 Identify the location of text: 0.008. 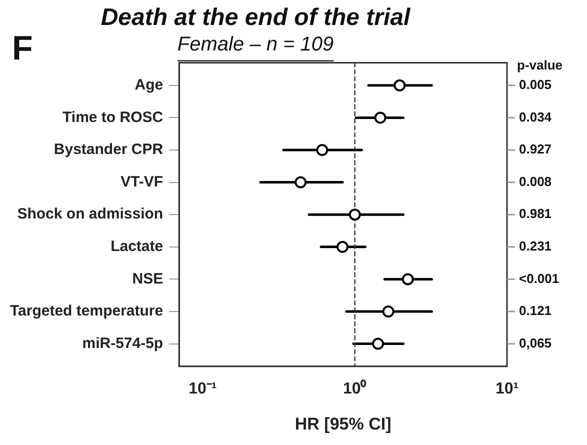
(535, 181).